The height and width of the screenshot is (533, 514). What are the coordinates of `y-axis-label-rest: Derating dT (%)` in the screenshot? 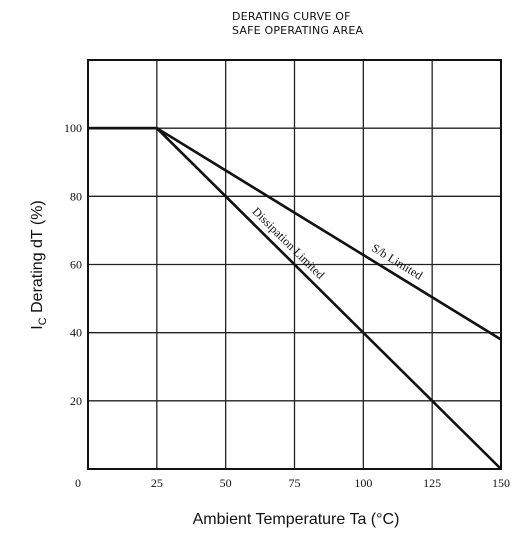 It's located at (37, 258).